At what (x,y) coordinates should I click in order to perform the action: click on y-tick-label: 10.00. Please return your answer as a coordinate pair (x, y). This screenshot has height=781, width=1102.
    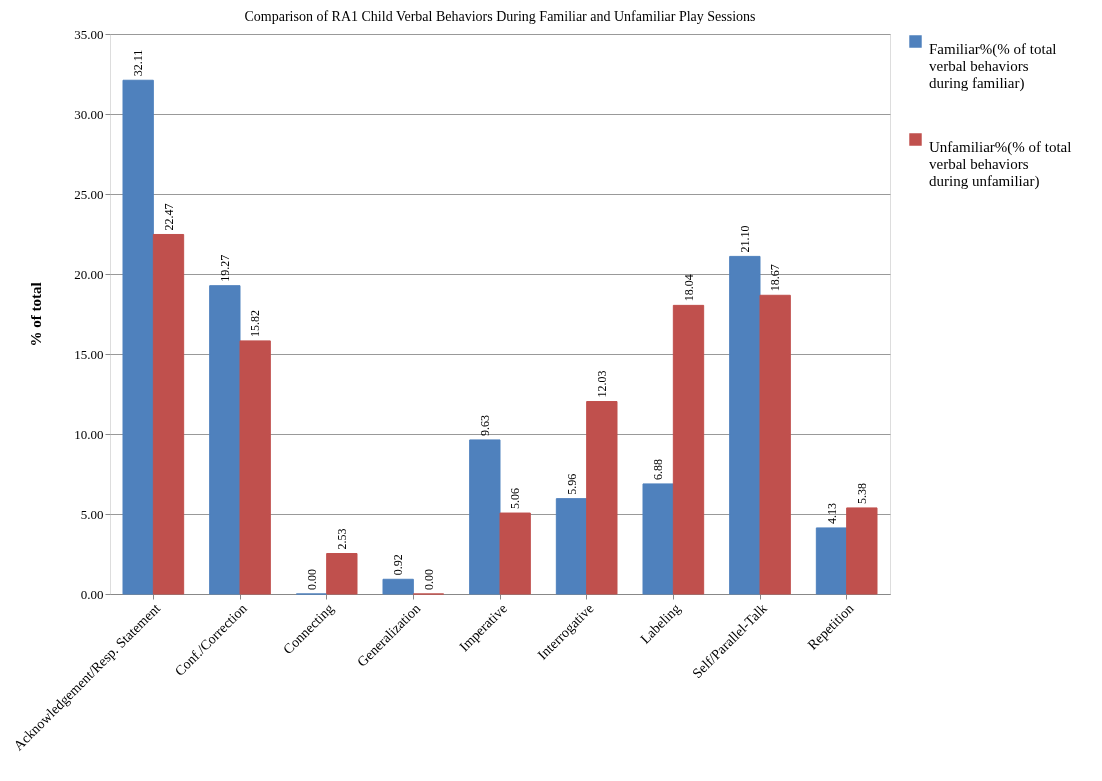
    Looking at the image, I should click on (89, 434).